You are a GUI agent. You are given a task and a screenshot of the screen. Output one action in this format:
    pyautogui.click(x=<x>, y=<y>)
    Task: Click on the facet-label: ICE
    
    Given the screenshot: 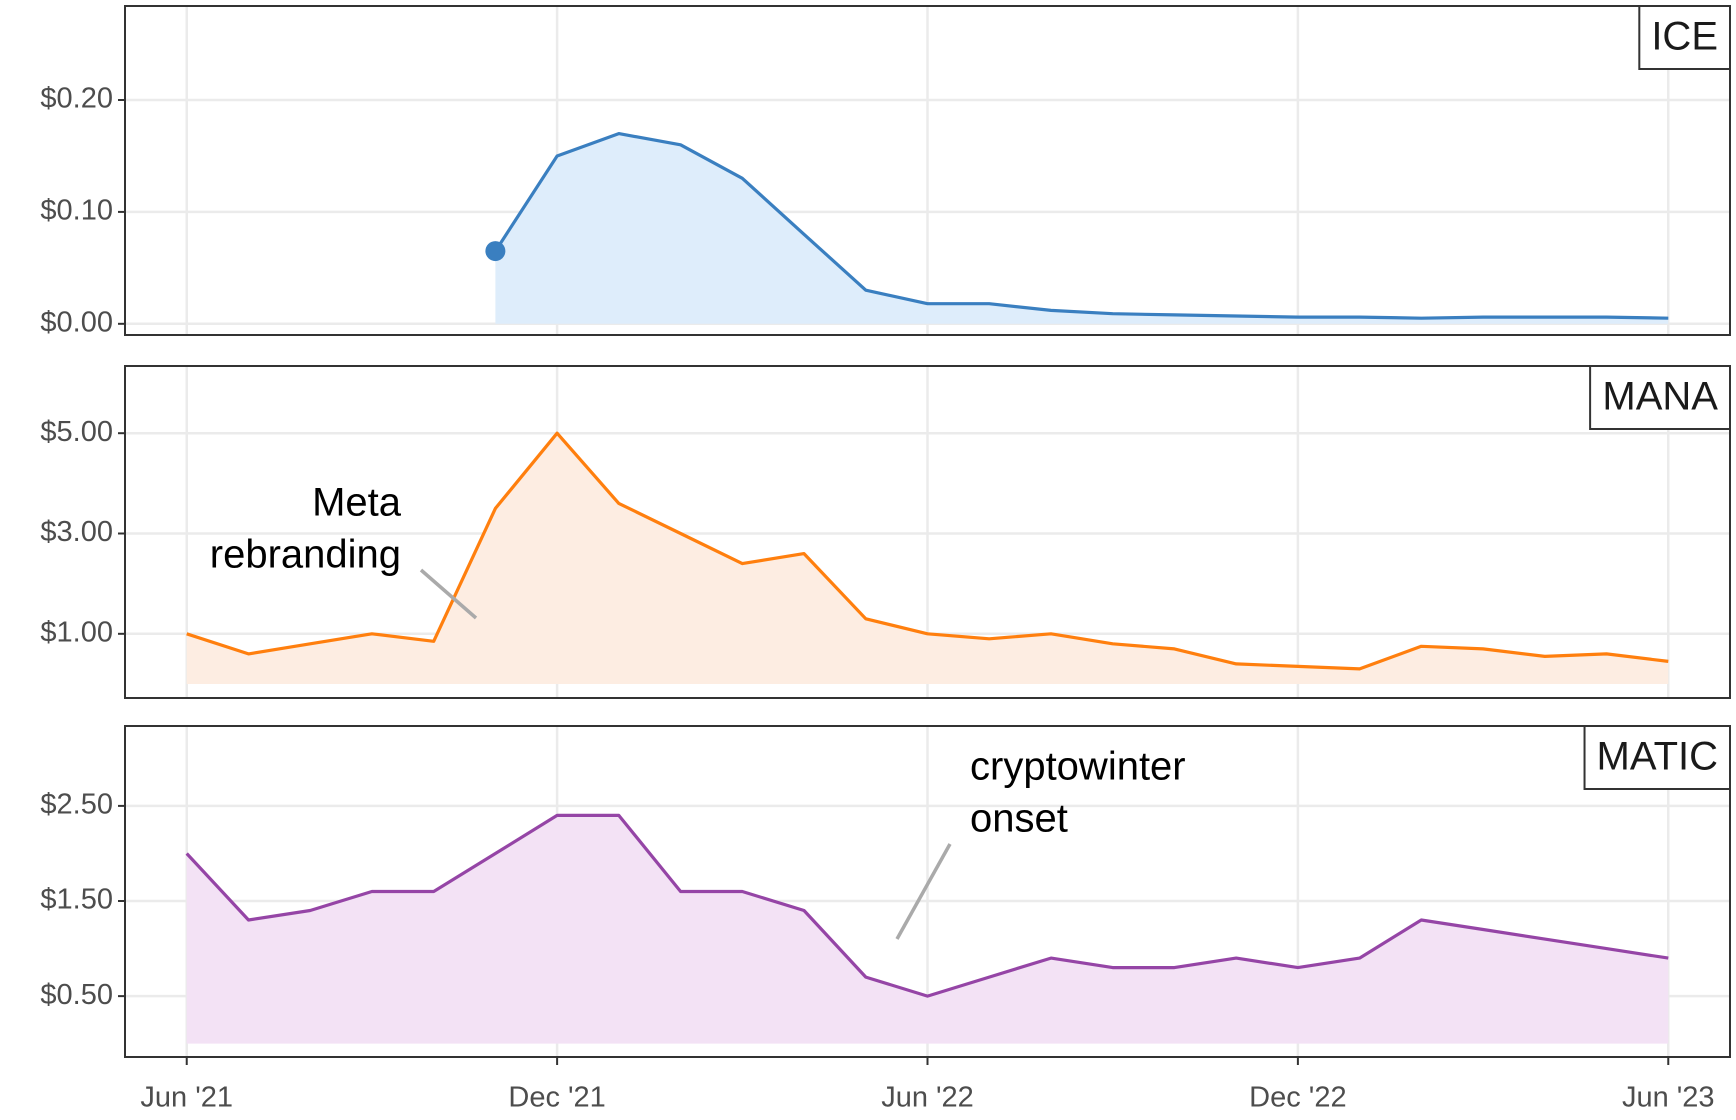 What is the action you would take?
    pyautogui.click(x=1684, y=37)
    